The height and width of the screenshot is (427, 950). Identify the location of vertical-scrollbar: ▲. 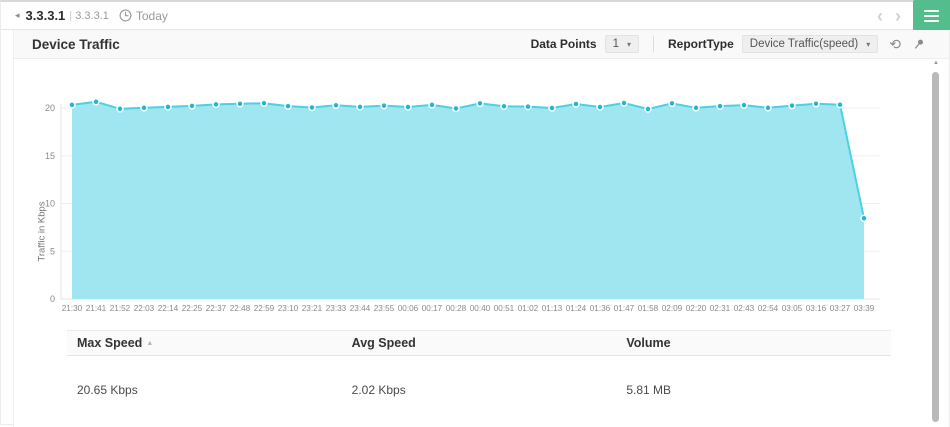
(936, 242).